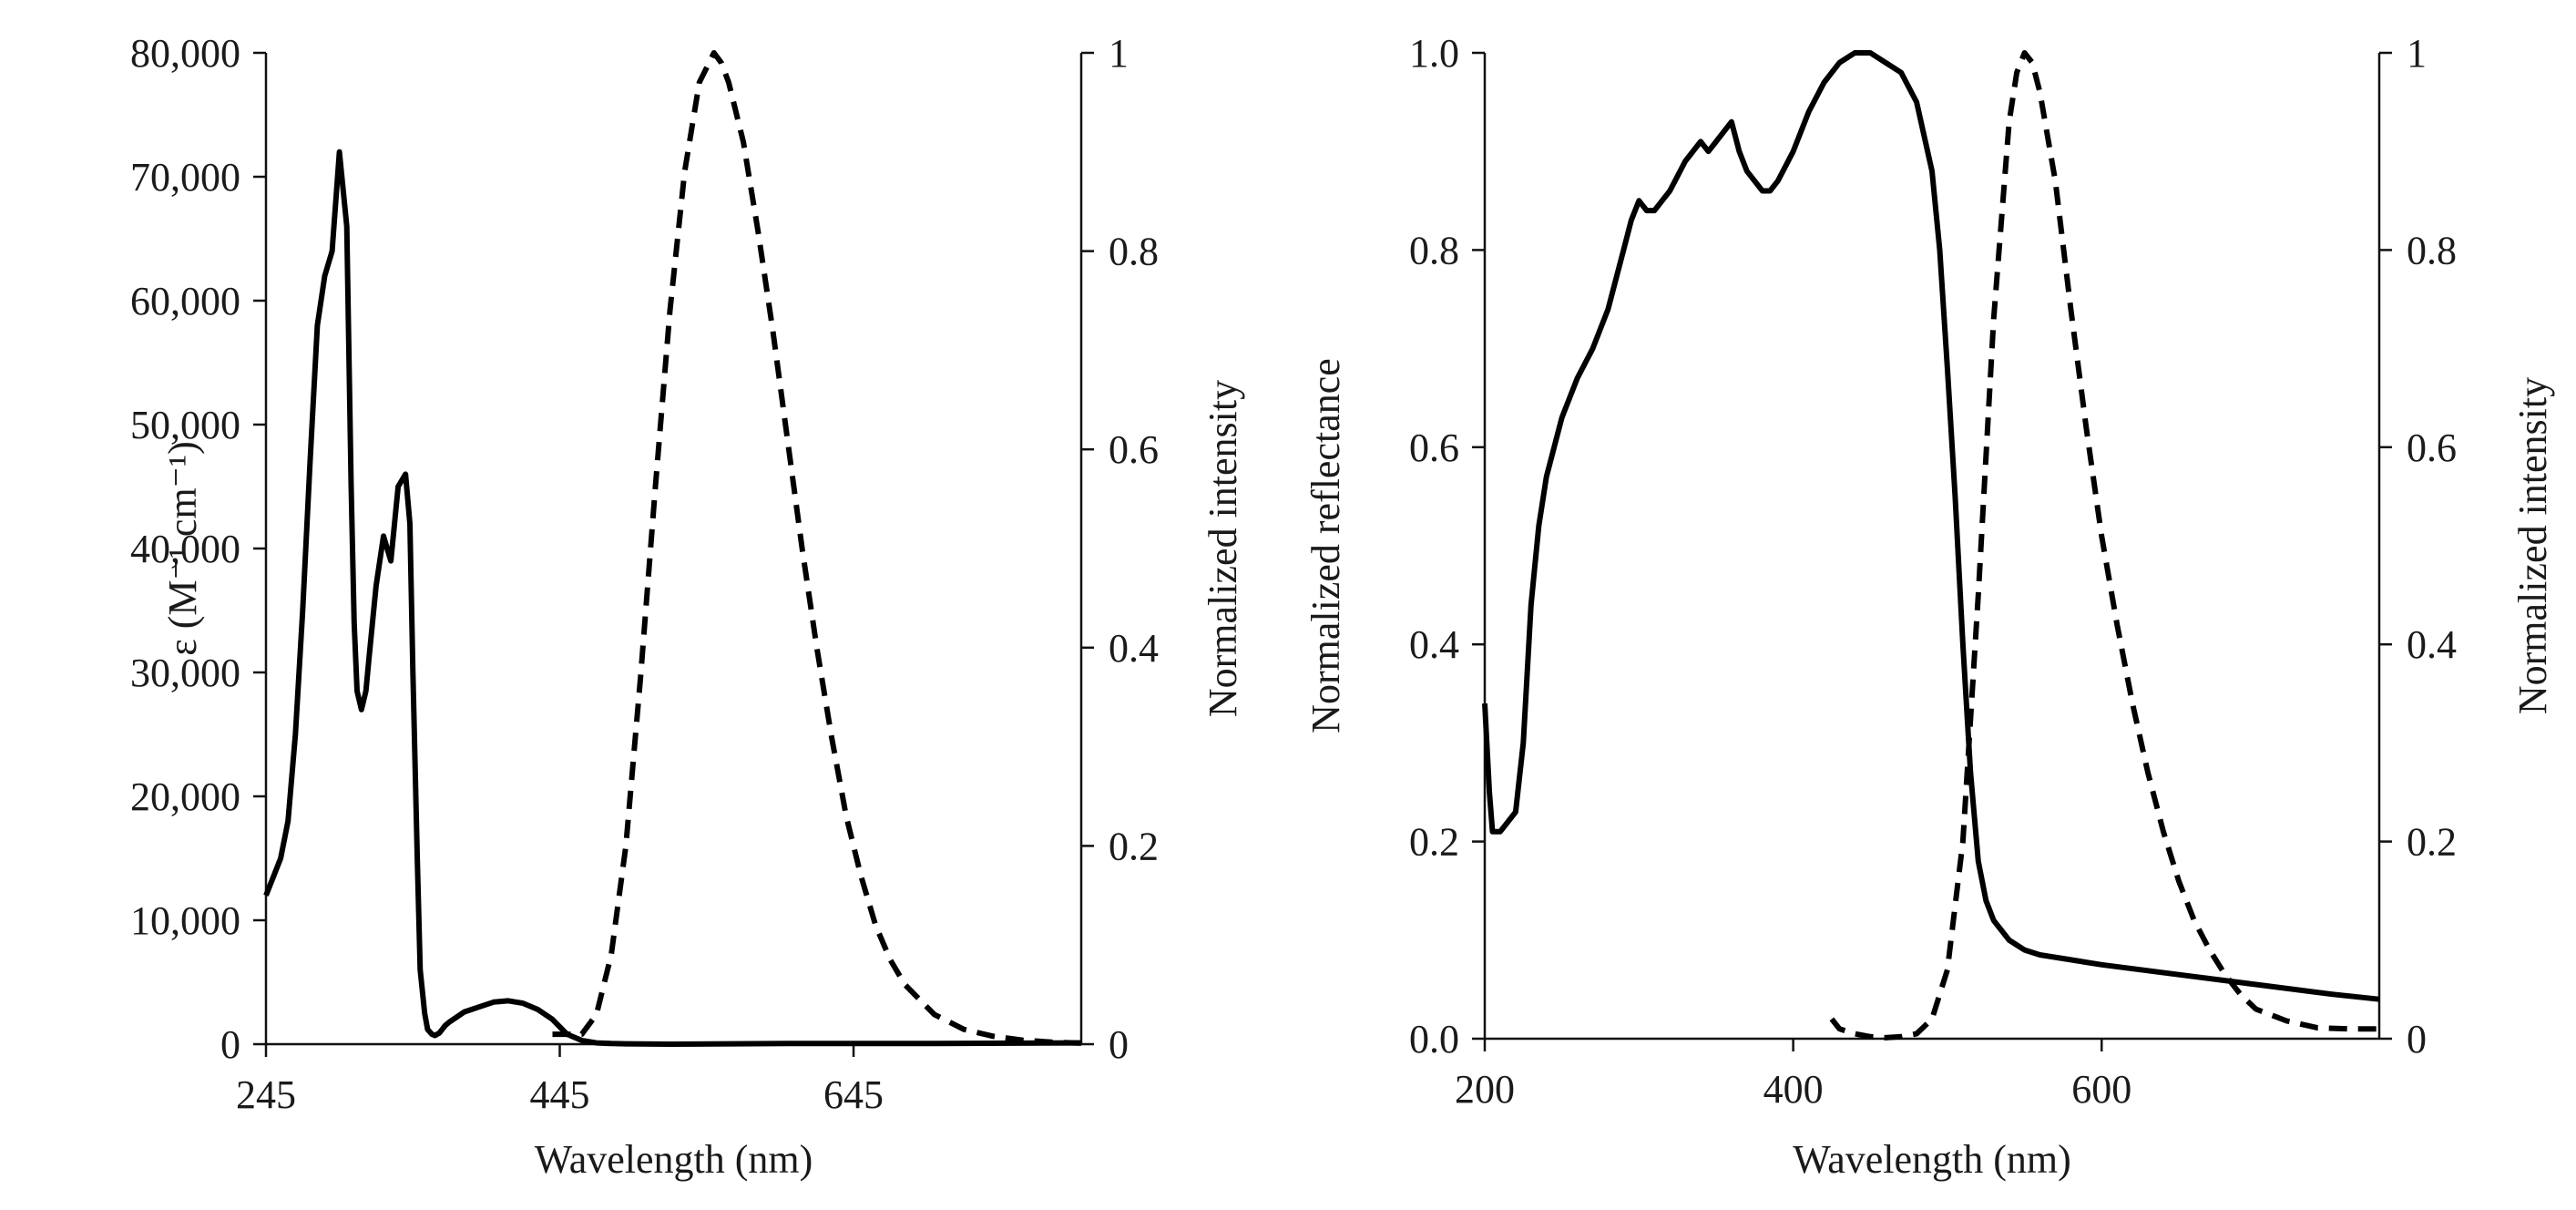 The width and height of the screenshot is (2576, 1210). I want to click on x-tick-label: 445, so click(560, 1094).